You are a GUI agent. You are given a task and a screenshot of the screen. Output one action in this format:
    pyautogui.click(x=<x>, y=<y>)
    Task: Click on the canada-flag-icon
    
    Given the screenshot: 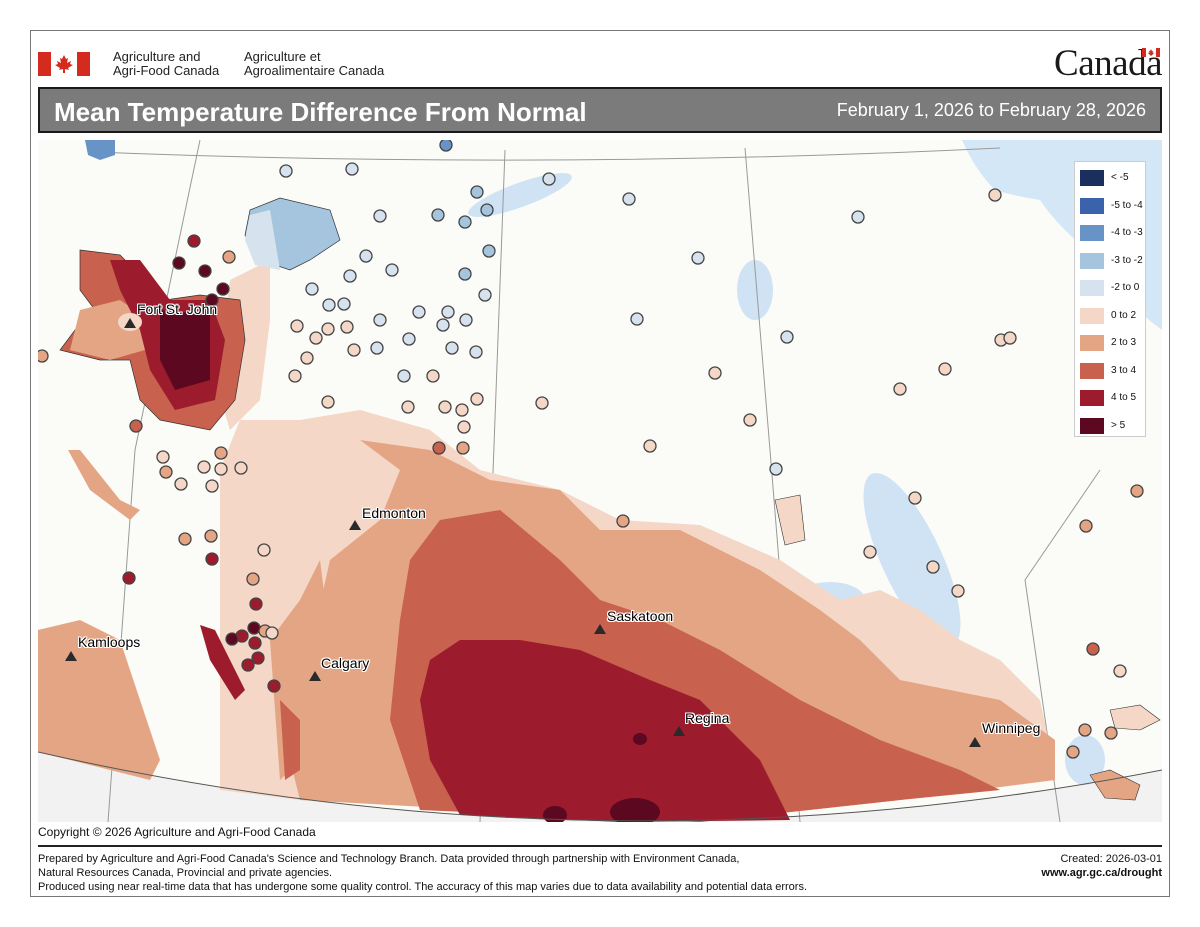 What is the action you would take?
    pyautogui.click(x=64, y=64)
    